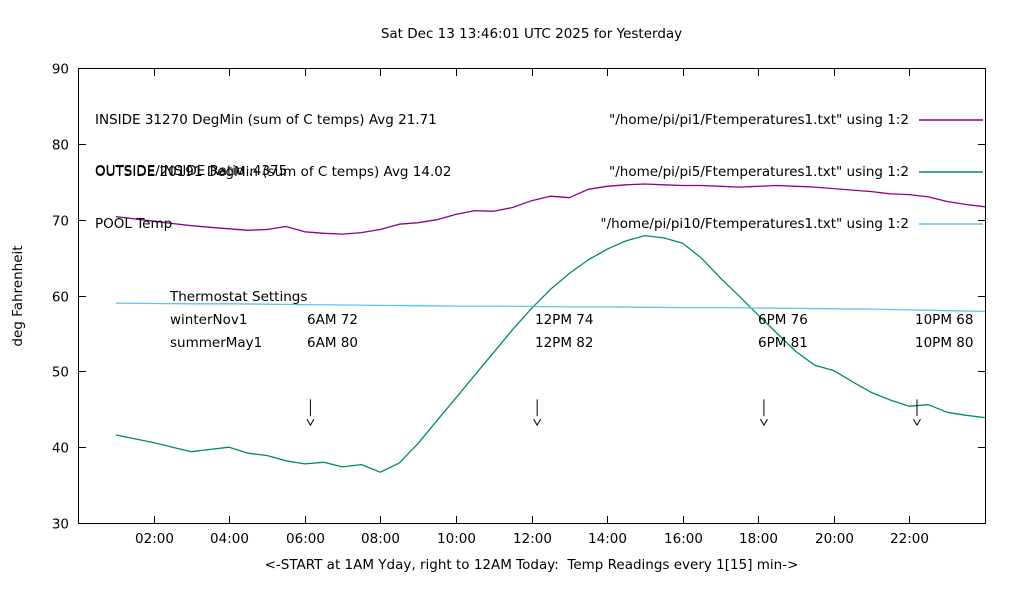  Describe the element at coordinates (332, 320) in the screenshot. I see `winter-6am-setting: 6AM 72` at that location.